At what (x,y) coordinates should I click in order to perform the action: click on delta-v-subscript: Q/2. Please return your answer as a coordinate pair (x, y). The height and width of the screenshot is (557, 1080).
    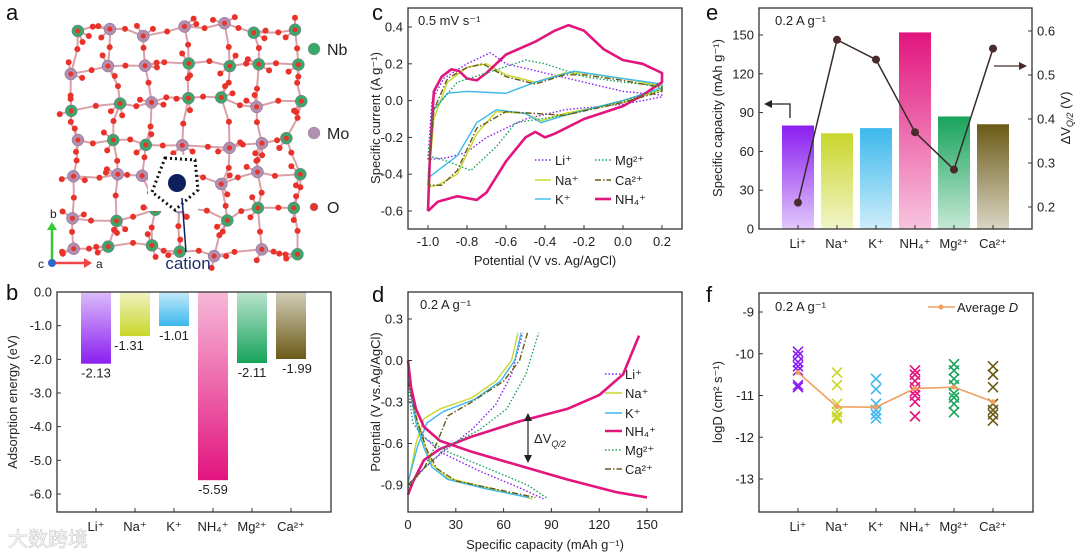
    Looking at the image, I should click on (558, 444).